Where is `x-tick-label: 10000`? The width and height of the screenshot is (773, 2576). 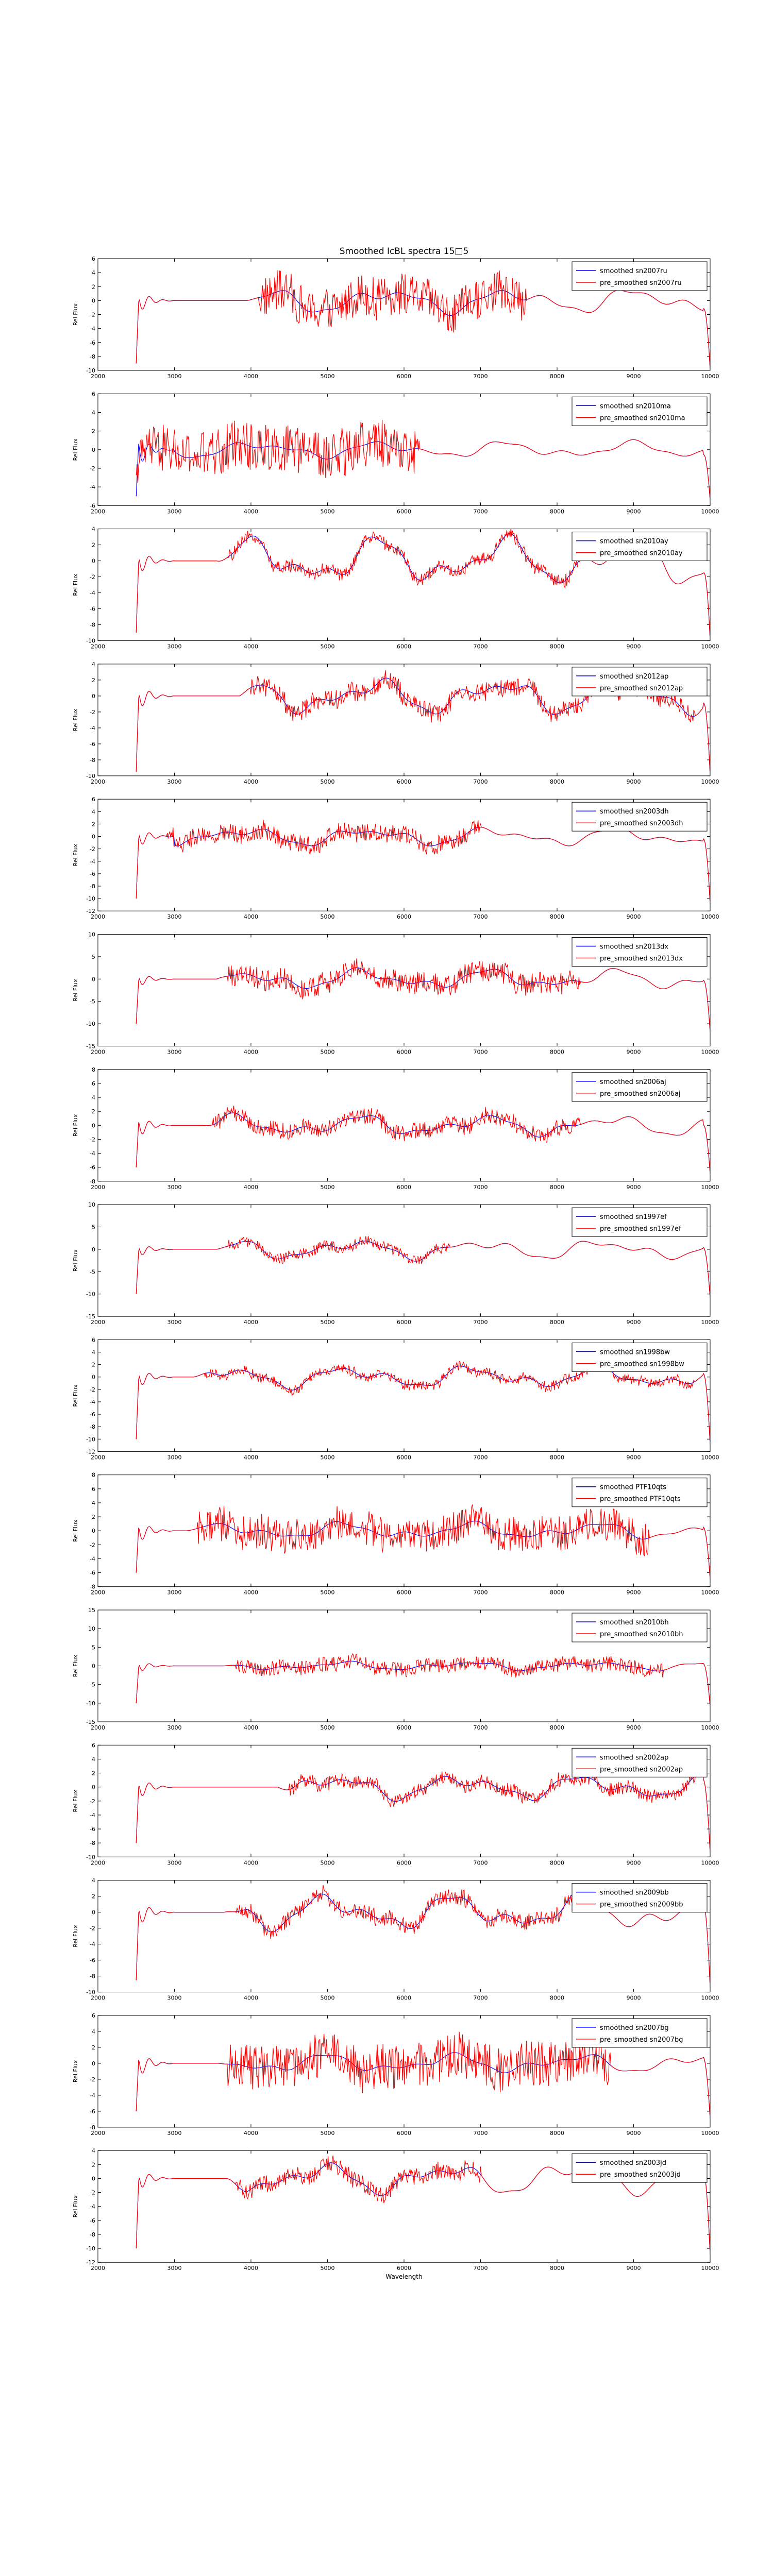 x-tick-label: 10000 is located at coordinates (710, 1457).